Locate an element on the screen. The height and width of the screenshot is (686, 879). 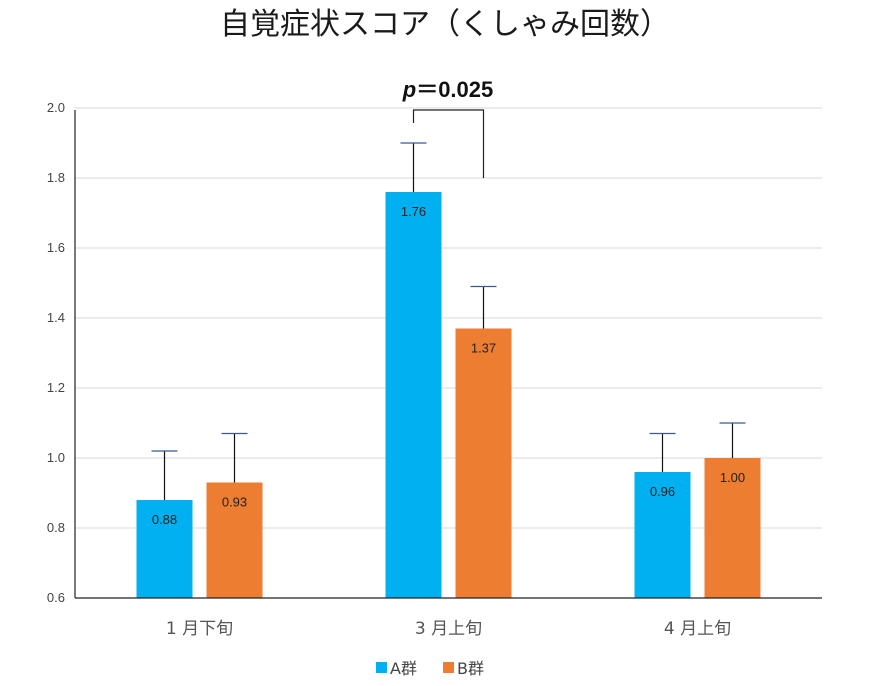
y-tick-label: 2.0 is located at coordinates (56, 107).